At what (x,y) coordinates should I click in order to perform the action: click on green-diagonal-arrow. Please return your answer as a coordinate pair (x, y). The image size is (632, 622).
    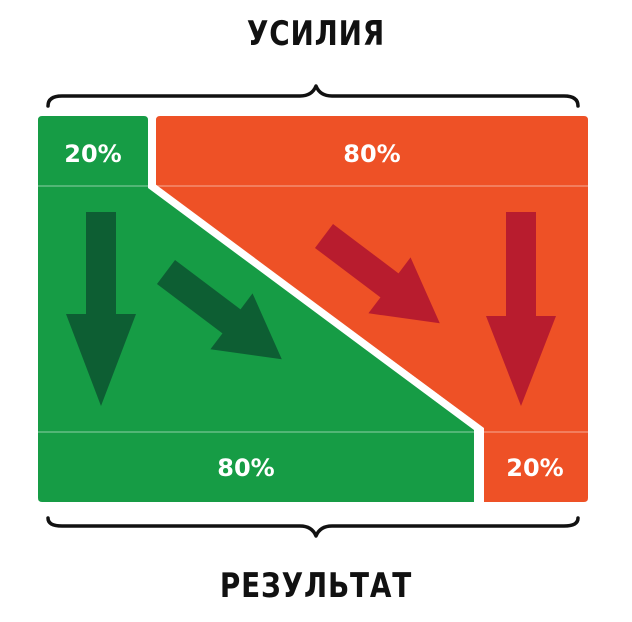
    Looking at the image, I should click on (219, 310).